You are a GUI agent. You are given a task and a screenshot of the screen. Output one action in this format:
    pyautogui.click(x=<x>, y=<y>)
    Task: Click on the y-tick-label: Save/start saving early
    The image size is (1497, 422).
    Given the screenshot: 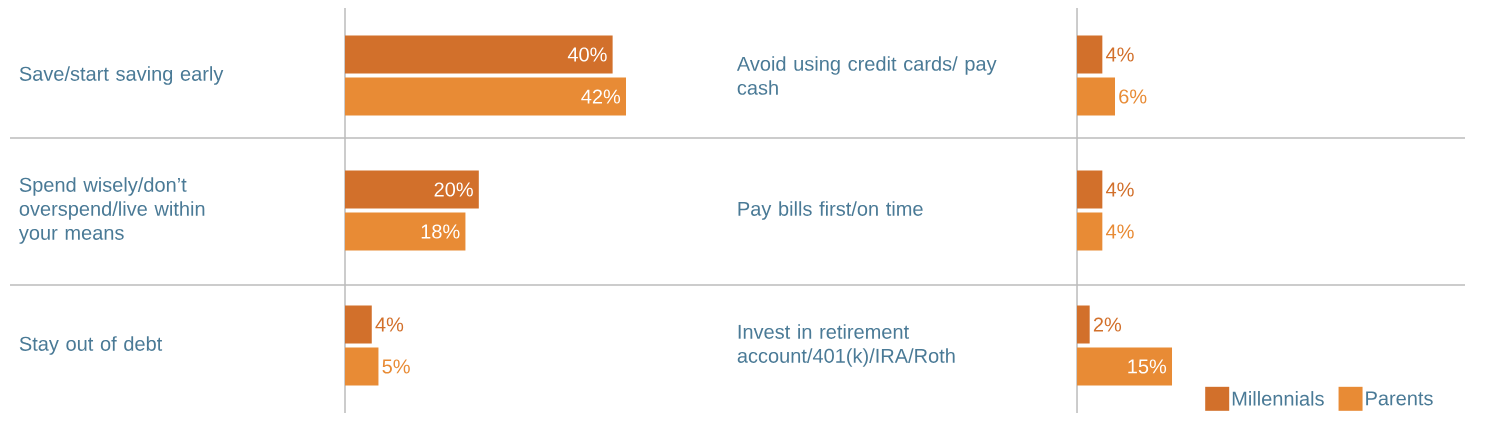 What is the action you would take?
    pyautogui.click(x=121, y=75)
    